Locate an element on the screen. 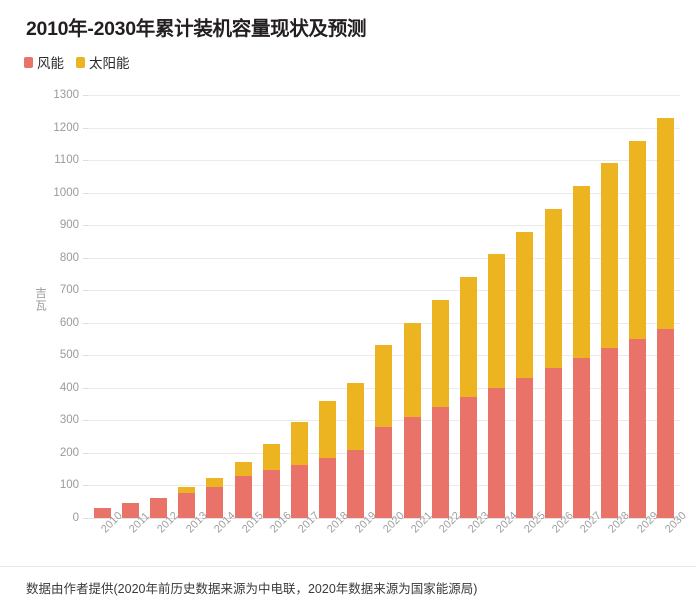  footer-divider is located at coordinates (348, 566).